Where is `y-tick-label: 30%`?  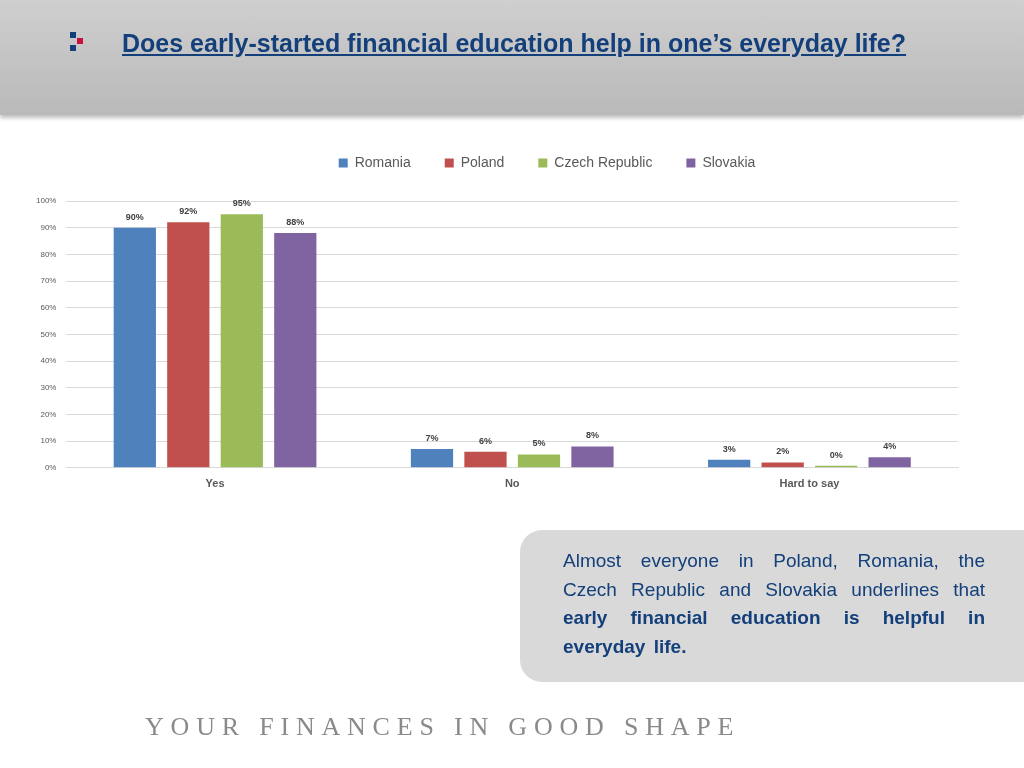 y-tick-label: 30% is located at coordinates (48, 387).